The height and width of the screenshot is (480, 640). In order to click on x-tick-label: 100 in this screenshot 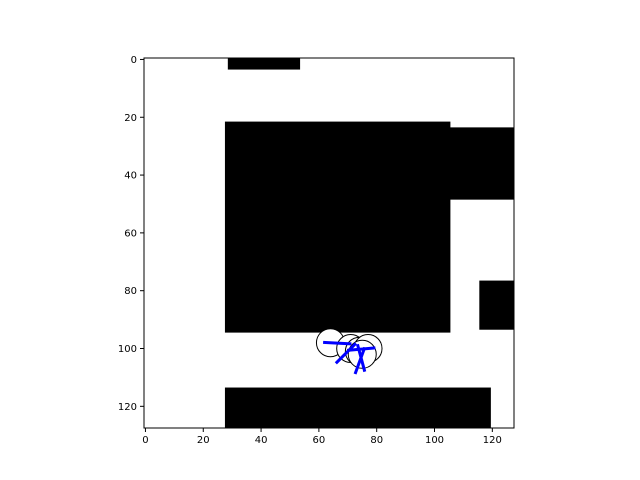, I will do `click(434, 440)`.